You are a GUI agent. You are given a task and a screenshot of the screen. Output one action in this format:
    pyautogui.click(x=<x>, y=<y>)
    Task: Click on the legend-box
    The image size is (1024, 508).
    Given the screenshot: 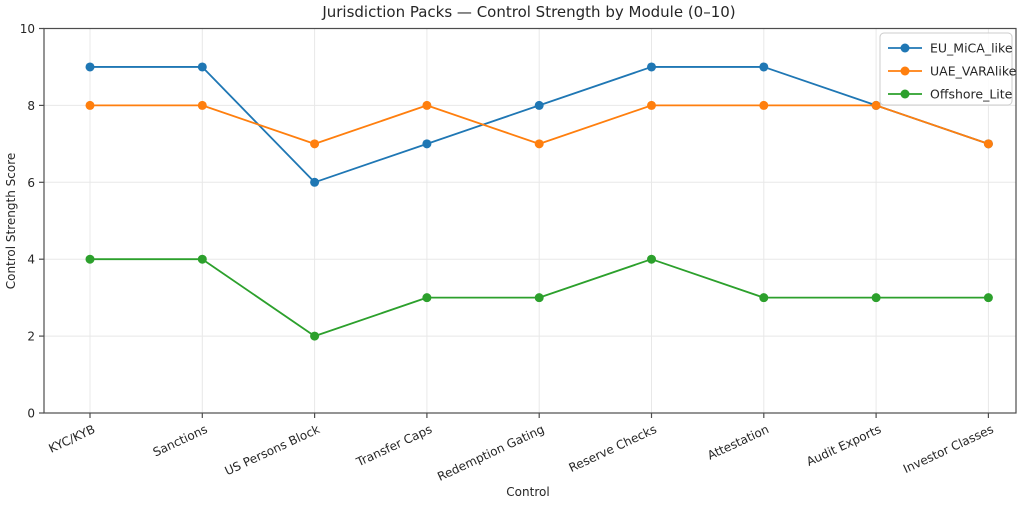 What is the action you would take?
    pyautogui.click(x=946, y=69)
    